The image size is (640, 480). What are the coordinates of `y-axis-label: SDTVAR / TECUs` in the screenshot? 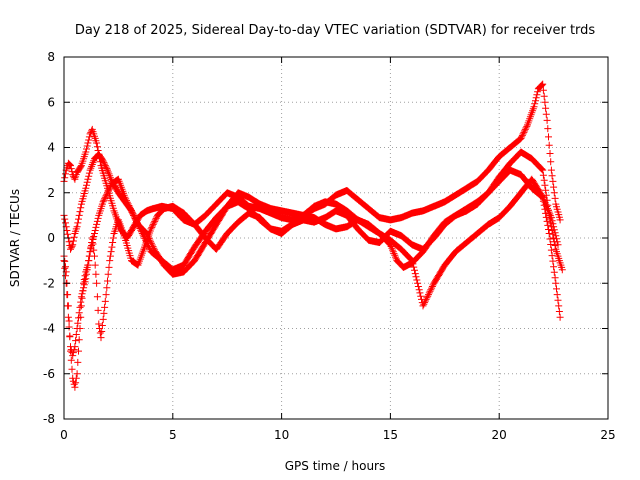 It's located at (15, 238).